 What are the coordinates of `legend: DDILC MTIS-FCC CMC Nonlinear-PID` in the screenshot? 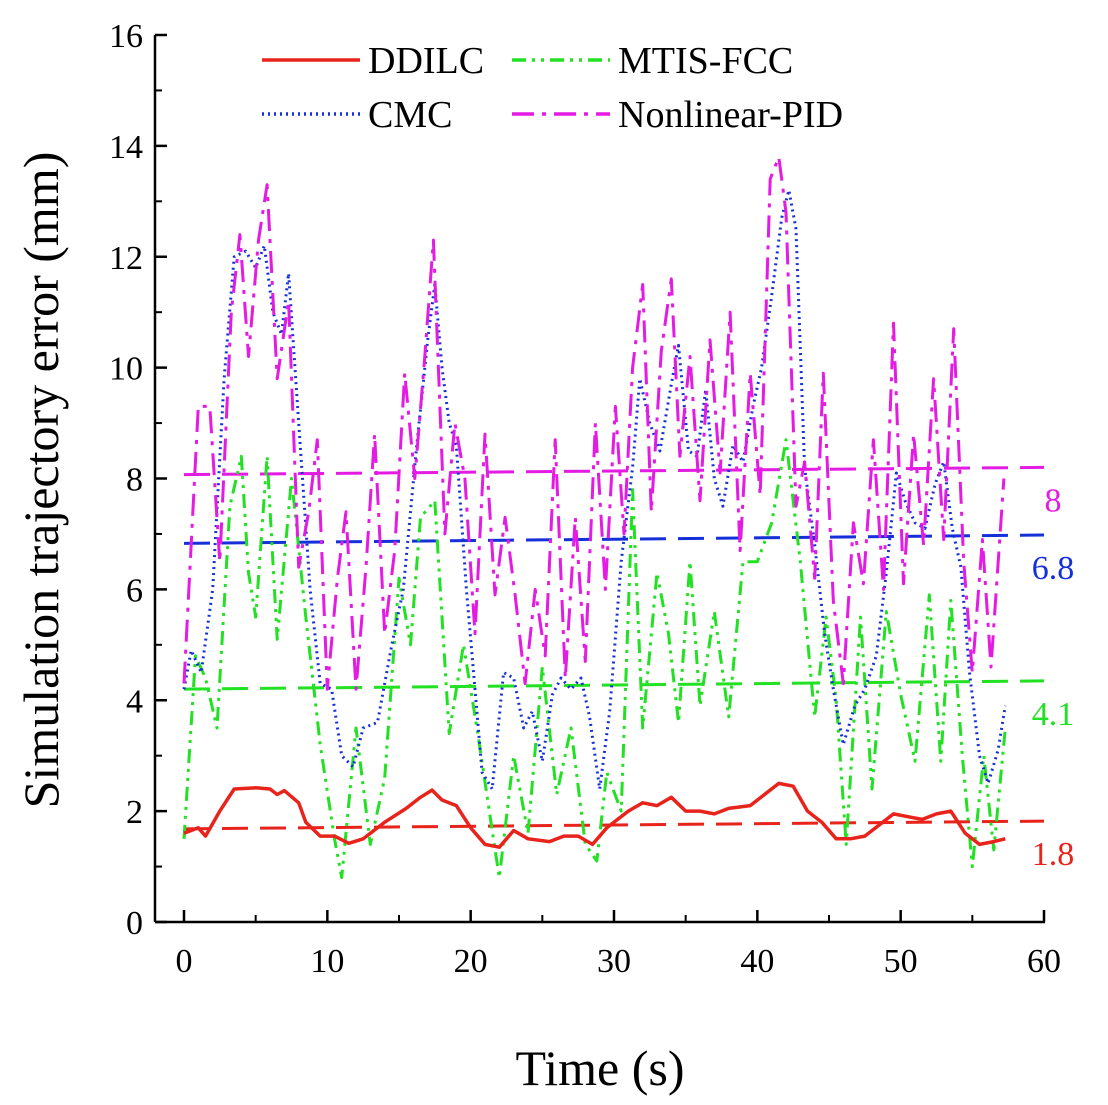 It's located at (552, 88).